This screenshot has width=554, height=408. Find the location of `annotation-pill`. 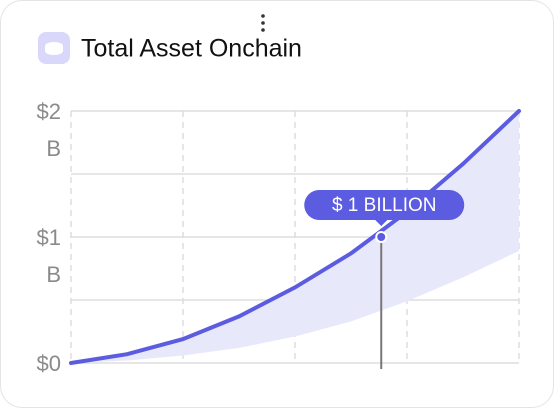

annotation-pill is located at coordinates (384, 205).